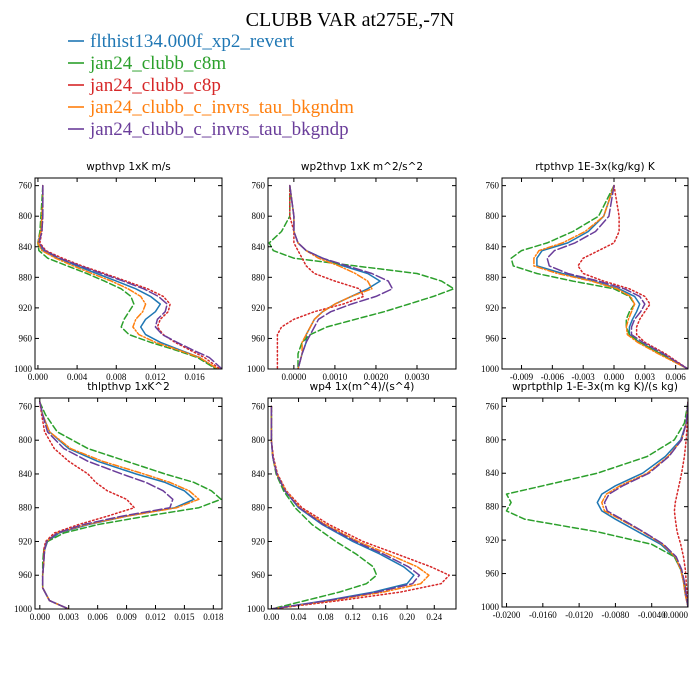 This screenshot has height=700, width=700. I want to click on x-tick-label: 0.12, so click(353, 617).